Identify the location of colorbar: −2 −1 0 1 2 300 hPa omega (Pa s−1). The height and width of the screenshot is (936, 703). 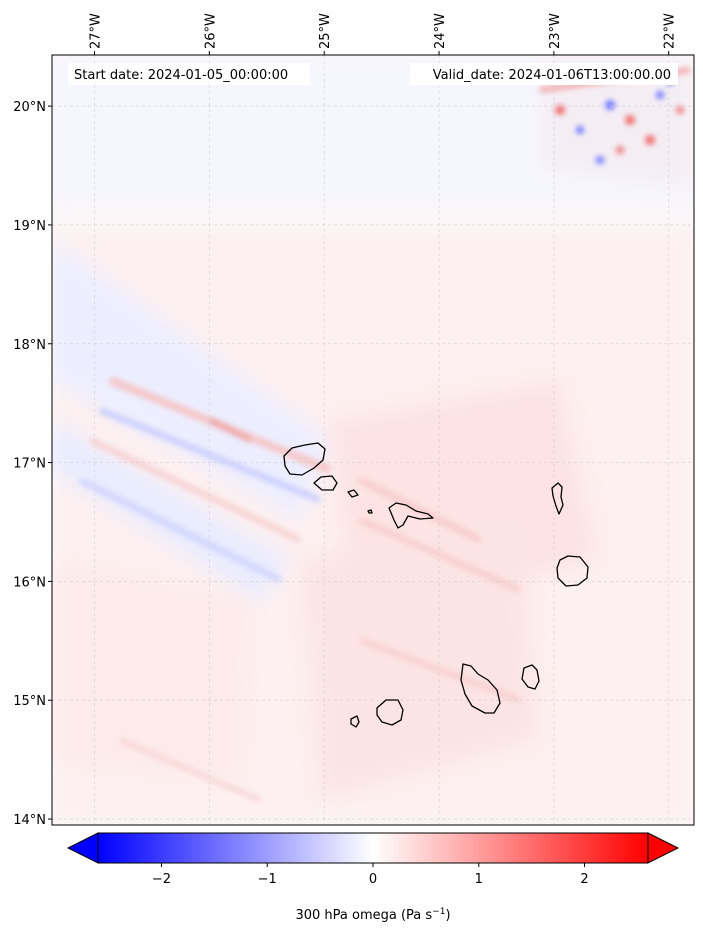
(373, 877).